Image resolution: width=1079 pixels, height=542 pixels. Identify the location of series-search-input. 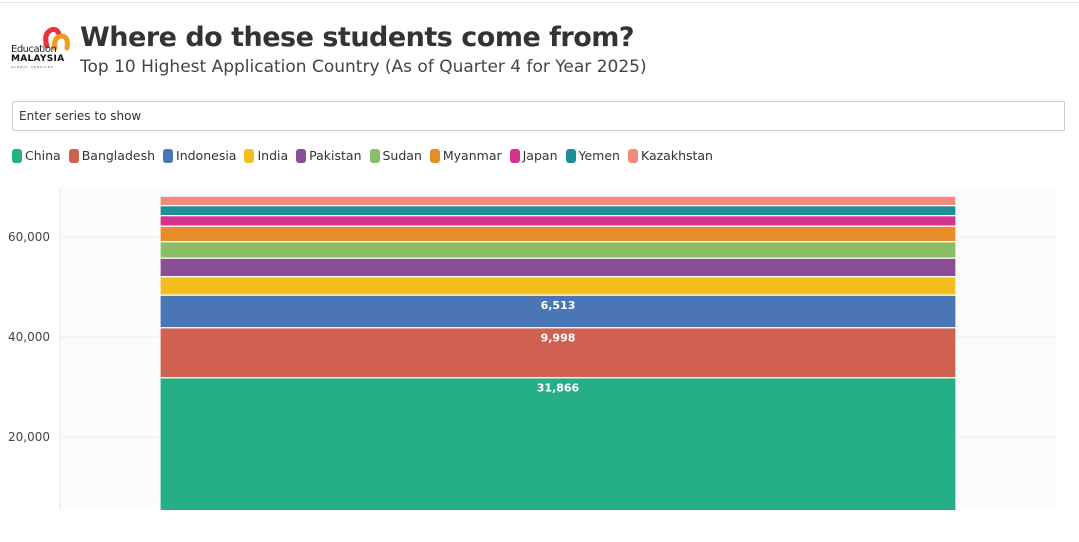
(538, 116).